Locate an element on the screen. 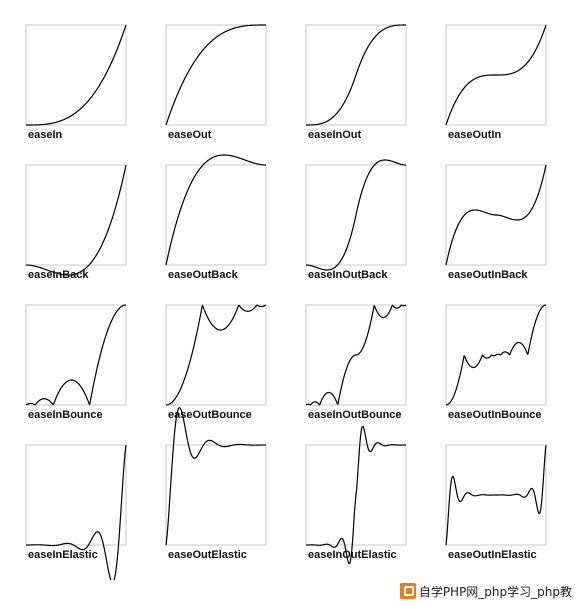  chart-easeInOut: easeInOut is located at coordinates (356, 82).